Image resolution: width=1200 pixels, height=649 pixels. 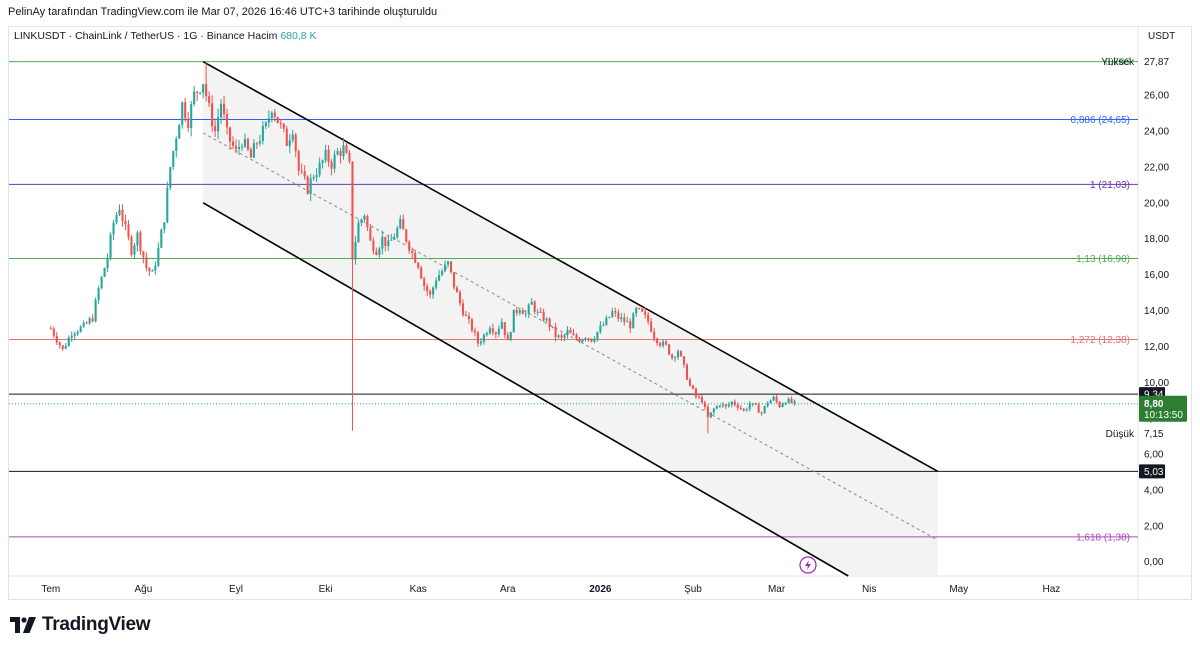 I want to click on level-tag-upper: 9,34, so click(x=1154, y=395).